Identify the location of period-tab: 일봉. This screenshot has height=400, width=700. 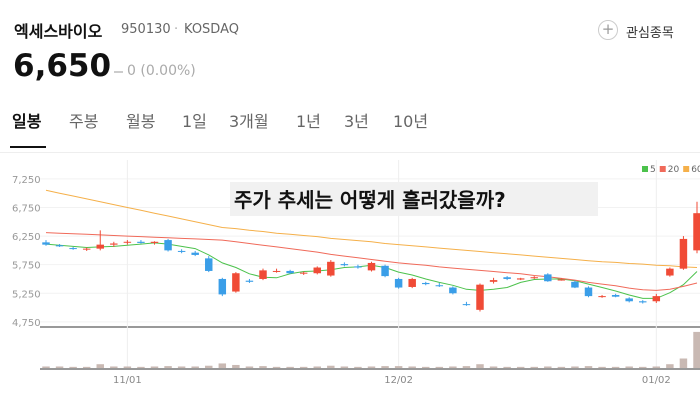
(27, 121).